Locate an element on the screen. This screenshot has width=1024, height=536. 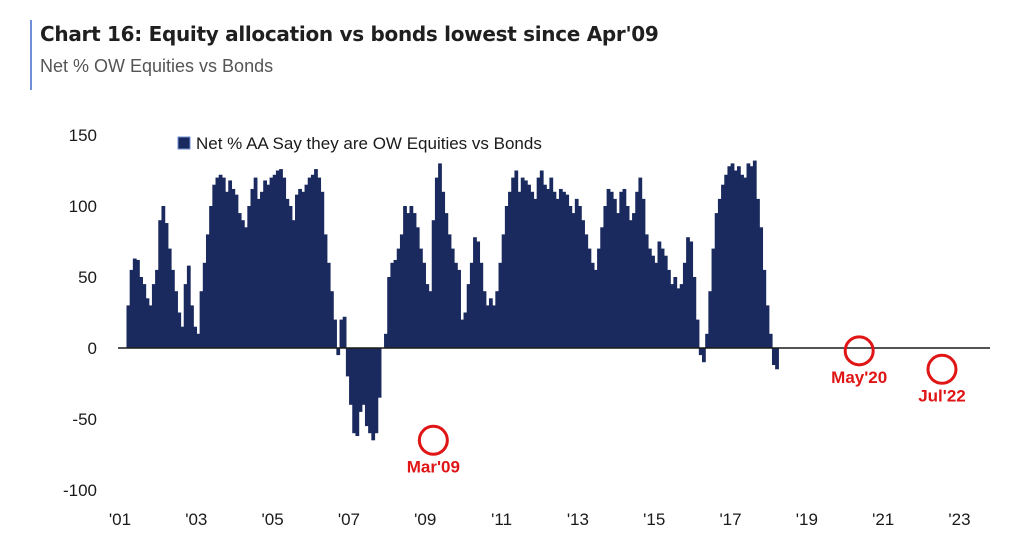
x-tick-label: '21 is located at coordinates (883, 519).